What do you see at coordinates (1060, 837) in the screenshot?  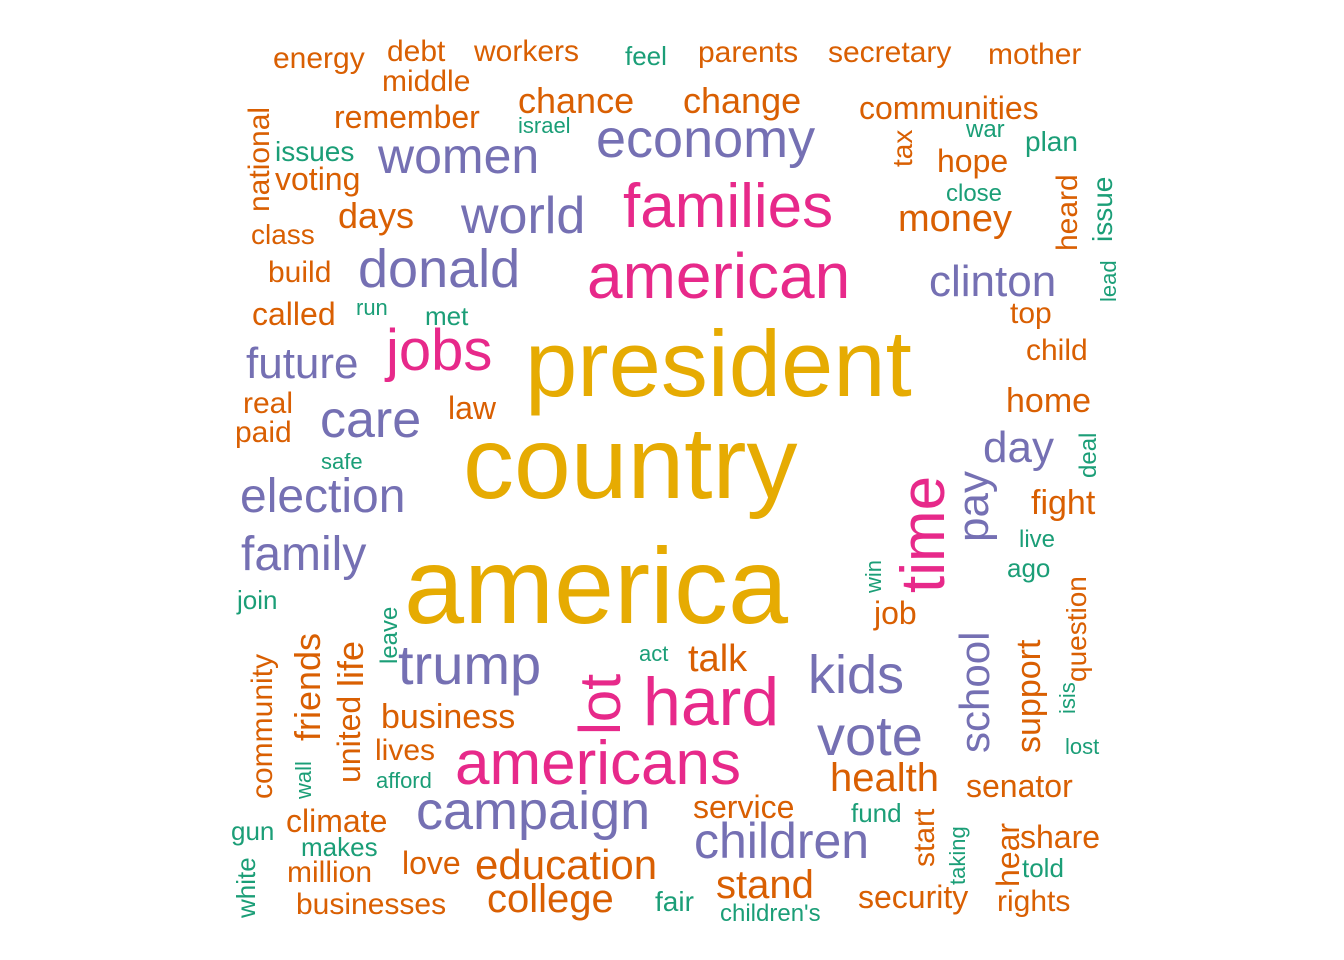 I see `word-share: share` at bounding box center [1060, 837].